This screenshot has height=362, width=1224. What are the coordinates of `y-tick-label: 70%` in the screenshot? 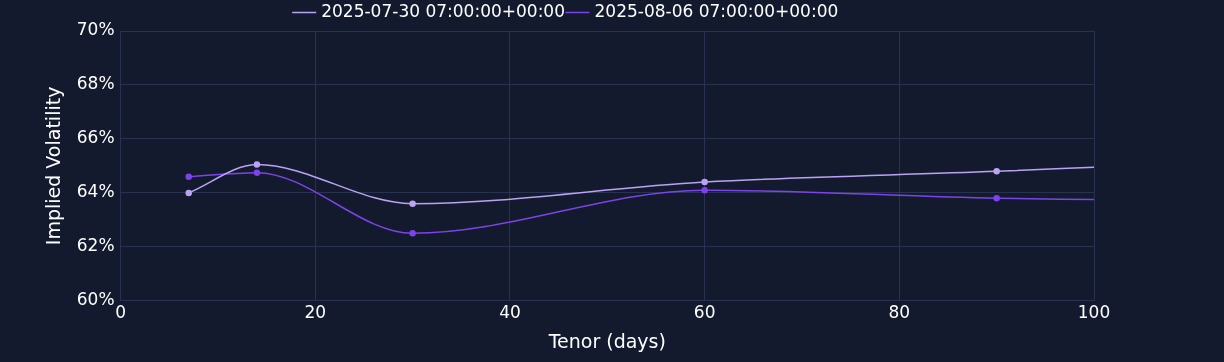 It's located at (95, 29).